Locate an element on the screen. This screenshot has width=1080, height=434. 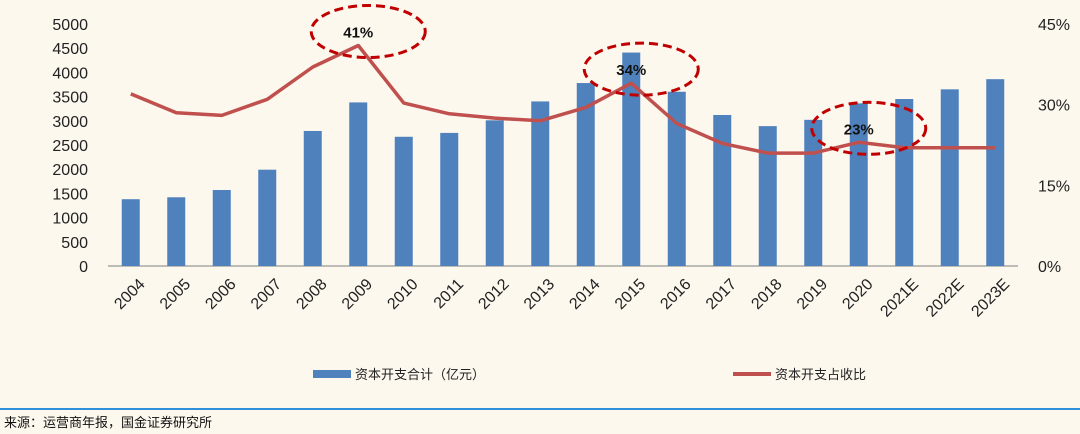
x-tick-label: 2022E is located at coordinates (945, 298).